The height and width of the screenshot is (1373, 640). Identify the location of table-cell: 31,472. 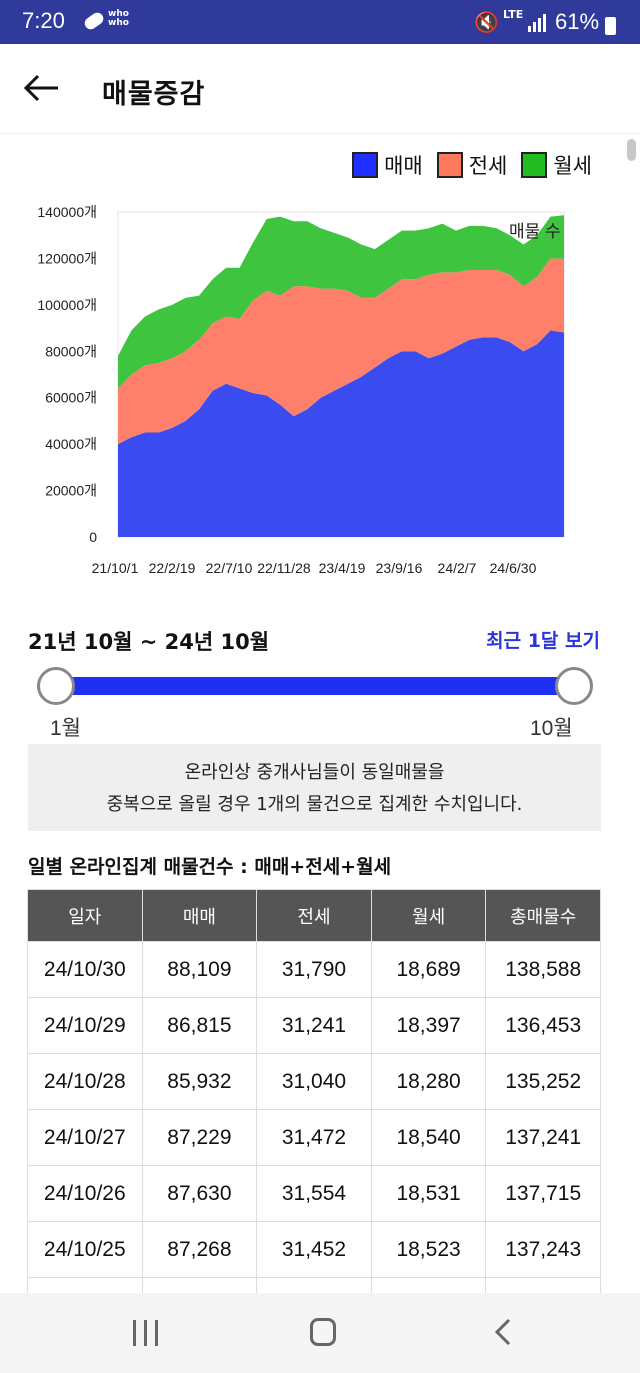
(314, 1137).